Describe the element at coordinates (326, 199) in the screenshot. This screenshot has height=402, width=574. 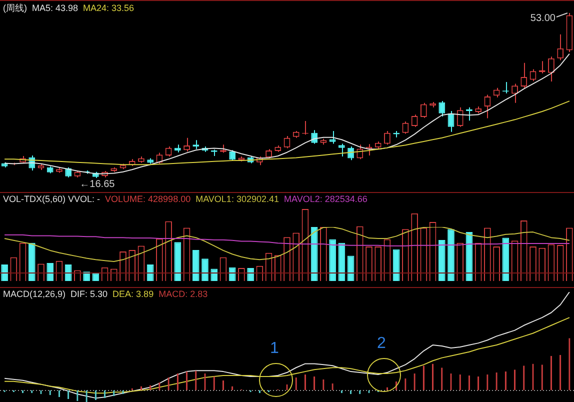
I see `text: MAVOL2: 282534.66` at that location.